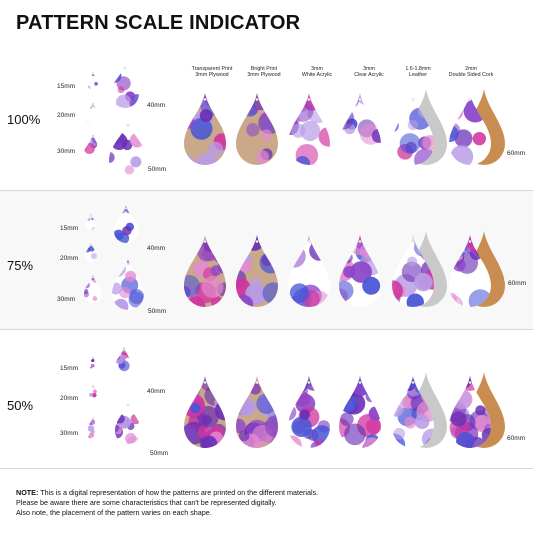  I want to click on page-title: PATTERN SCALE INDICATOR, so click(158, 23).